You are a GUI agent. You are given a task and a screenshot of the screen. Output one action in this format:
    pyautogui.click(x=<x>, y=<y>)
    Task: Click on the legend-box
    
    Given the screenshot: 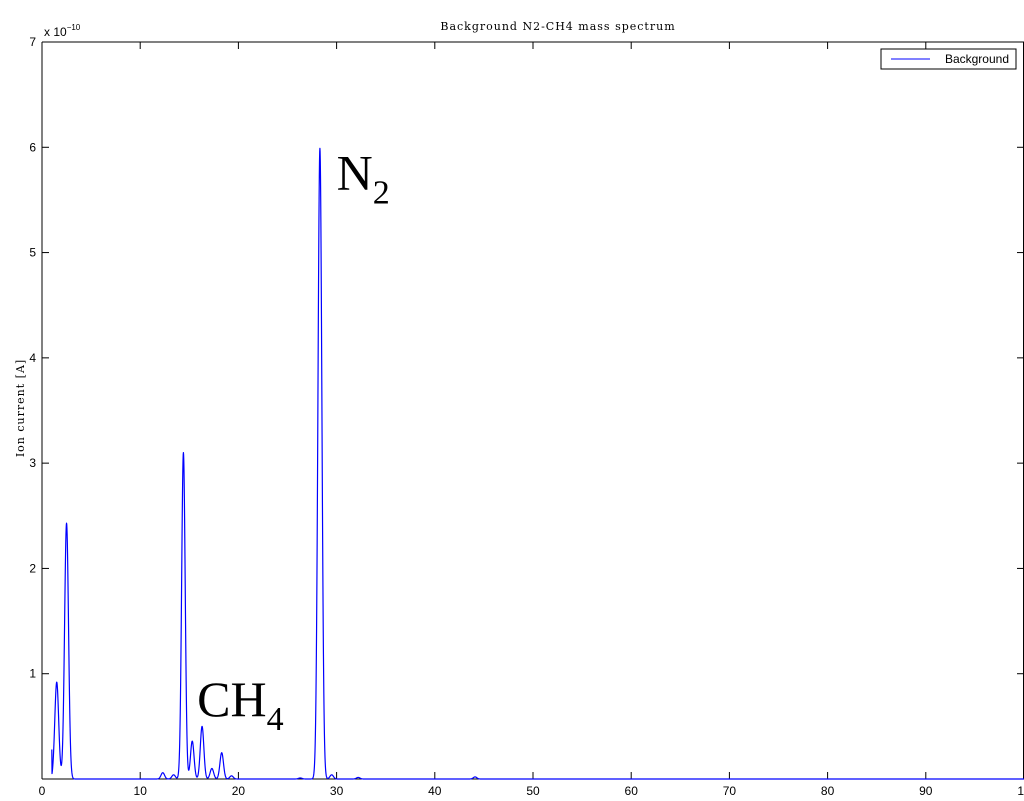 What is the action you would take?
    pyautogui.click(x=948, y=59)
    